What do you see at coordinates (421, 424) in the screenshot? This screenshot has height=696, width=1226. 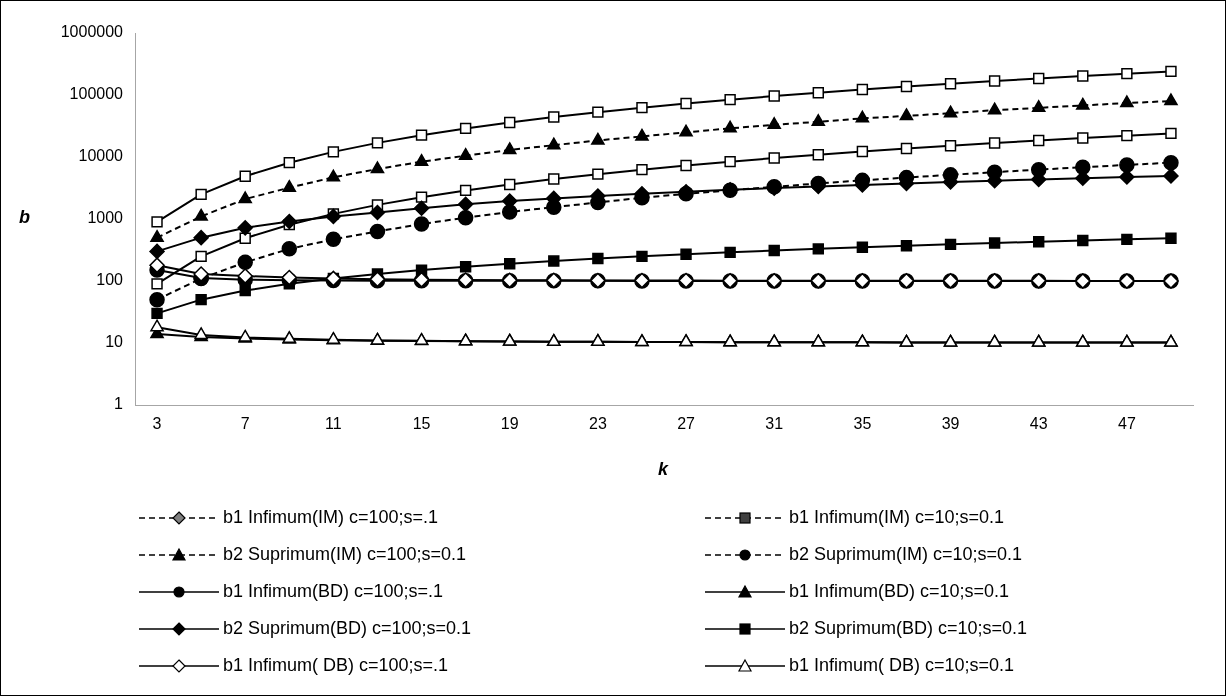 I see `x-tick-label: 15` at bounding box center [421, 424].